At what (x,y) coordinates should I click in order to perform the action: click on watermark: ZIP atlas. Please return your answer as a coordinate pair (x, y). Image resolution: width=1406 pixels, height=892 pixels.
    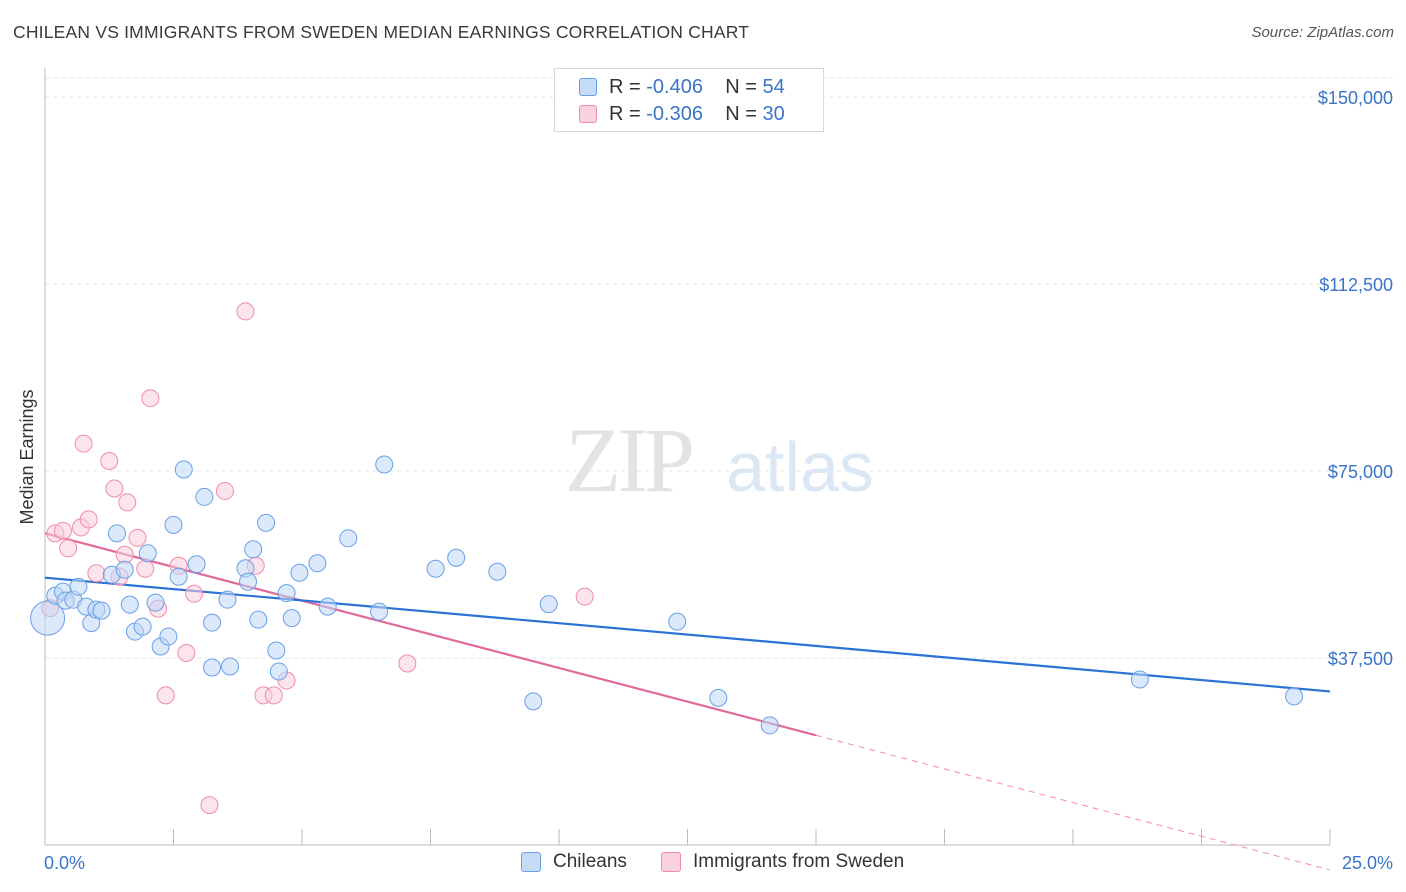
    Looking at the image, I should click on (719, 460).